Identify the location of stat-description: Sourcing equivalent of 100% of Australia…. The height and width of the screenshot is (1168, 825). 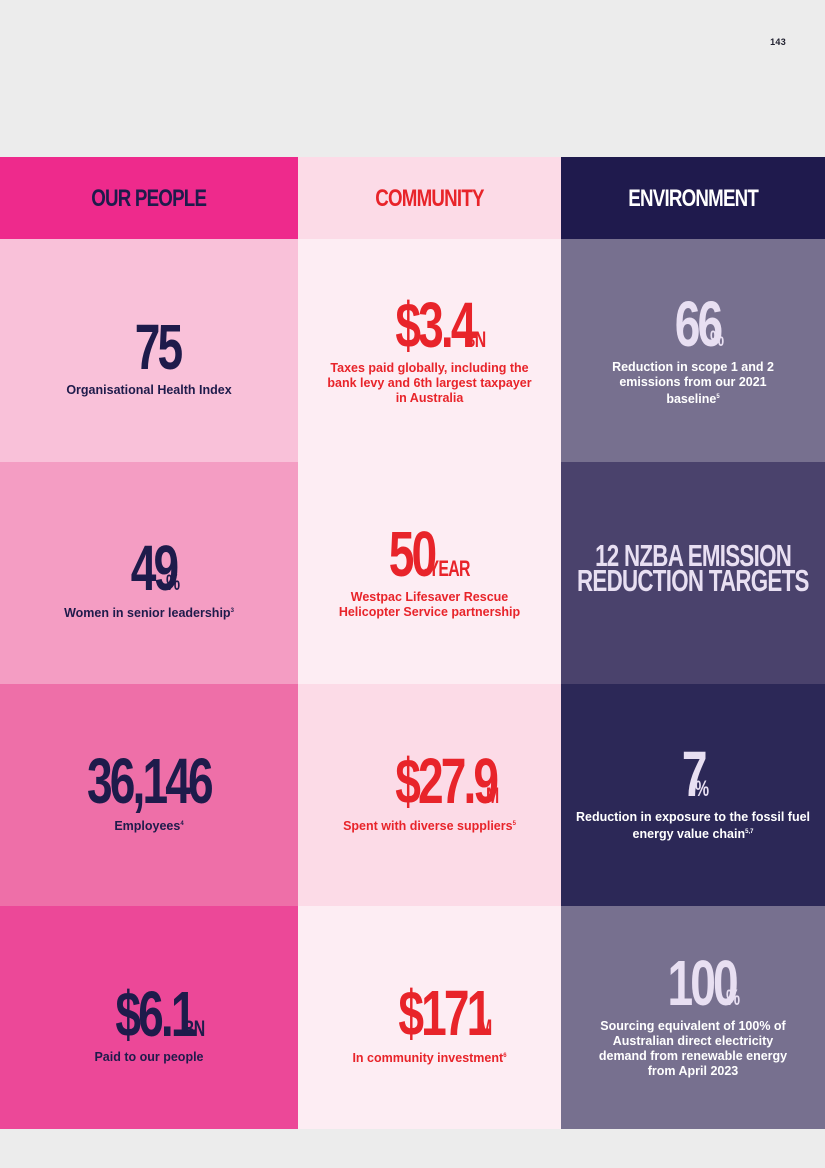
(693, 1048).